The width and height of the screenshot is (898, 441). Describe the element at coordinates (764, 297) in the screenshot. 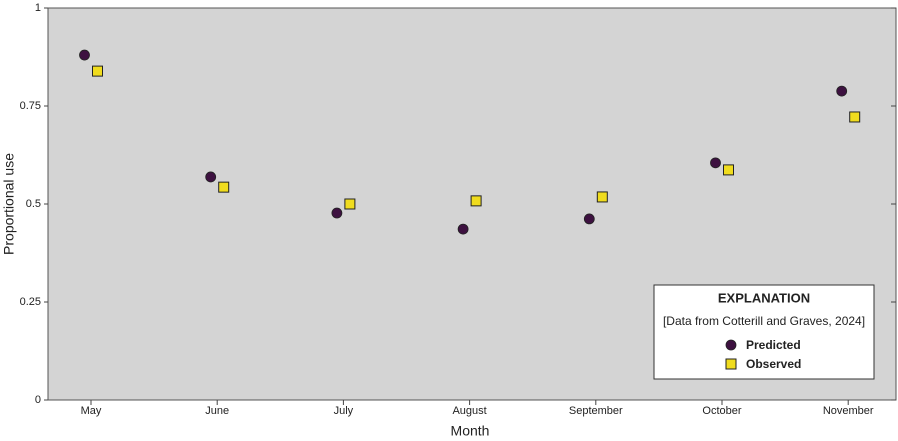

I see `legend-title: EXPLANATION` at that location.